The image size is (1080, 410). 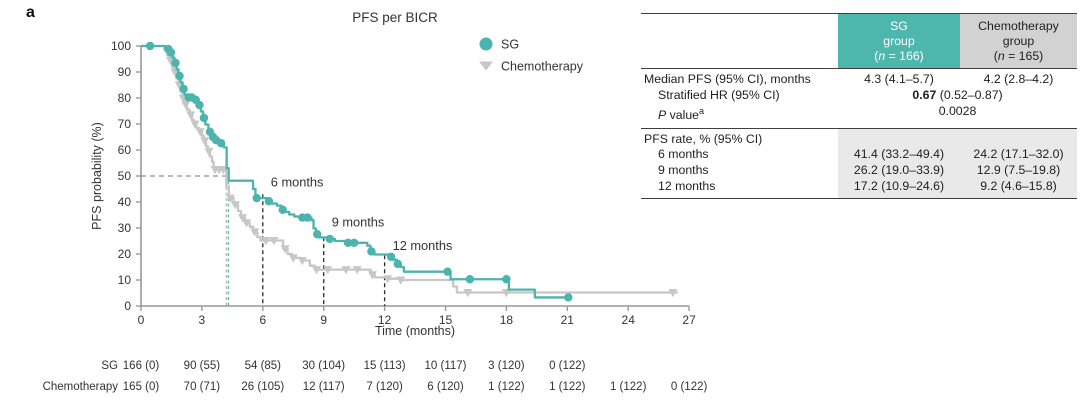 What do you see at coordinates (262, 387) in the screenshot?
I see `risk-count: 26 (105)` at bounding box center [262, 387].